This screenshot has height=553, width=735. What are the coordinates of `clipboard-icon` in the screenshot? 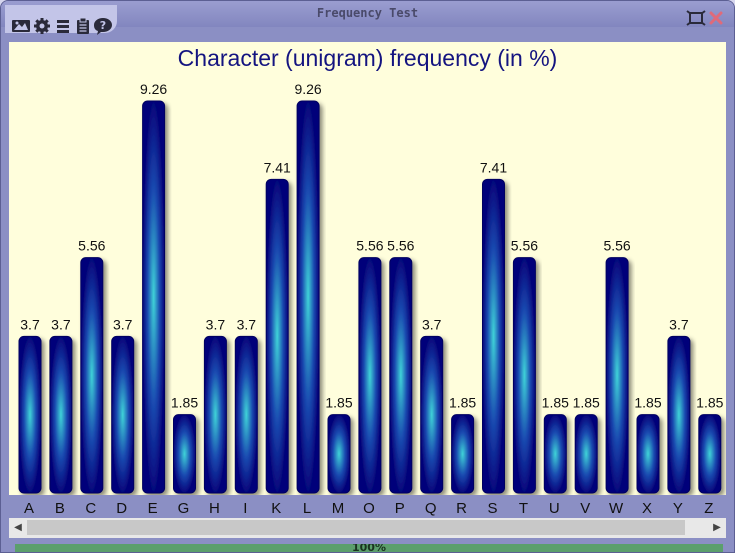 It's located at (83, 26).